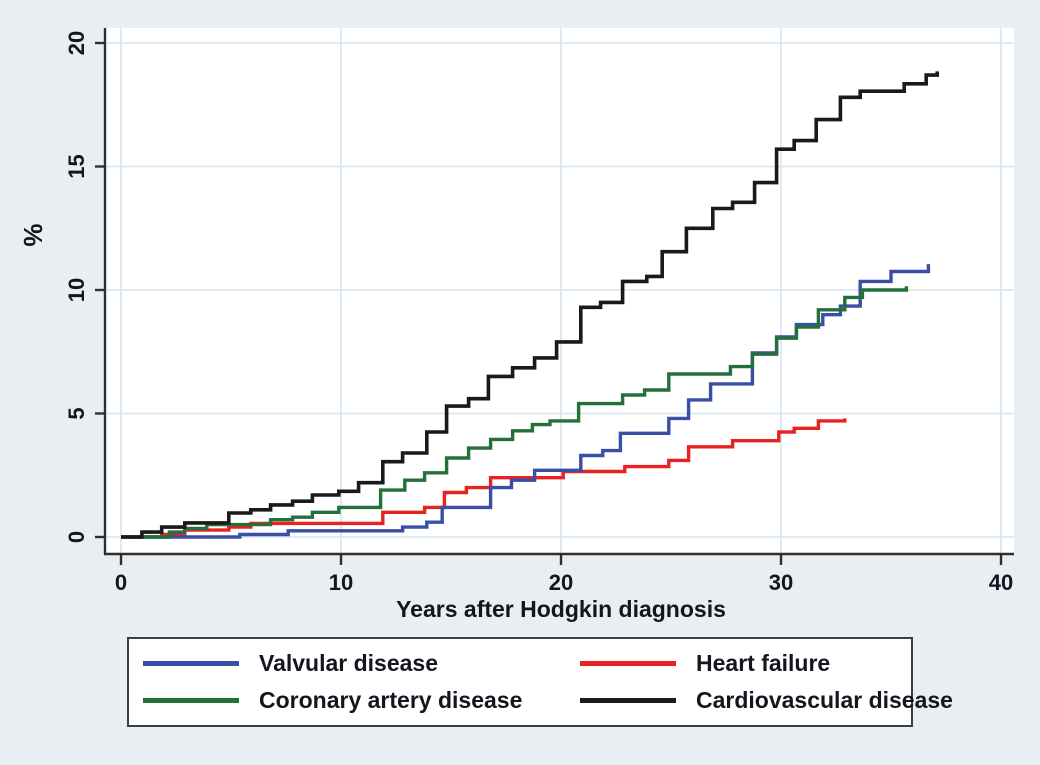  I want to click on legend-label-cardiovascular-disease: Cardiovascular disease, so click(824, 700).